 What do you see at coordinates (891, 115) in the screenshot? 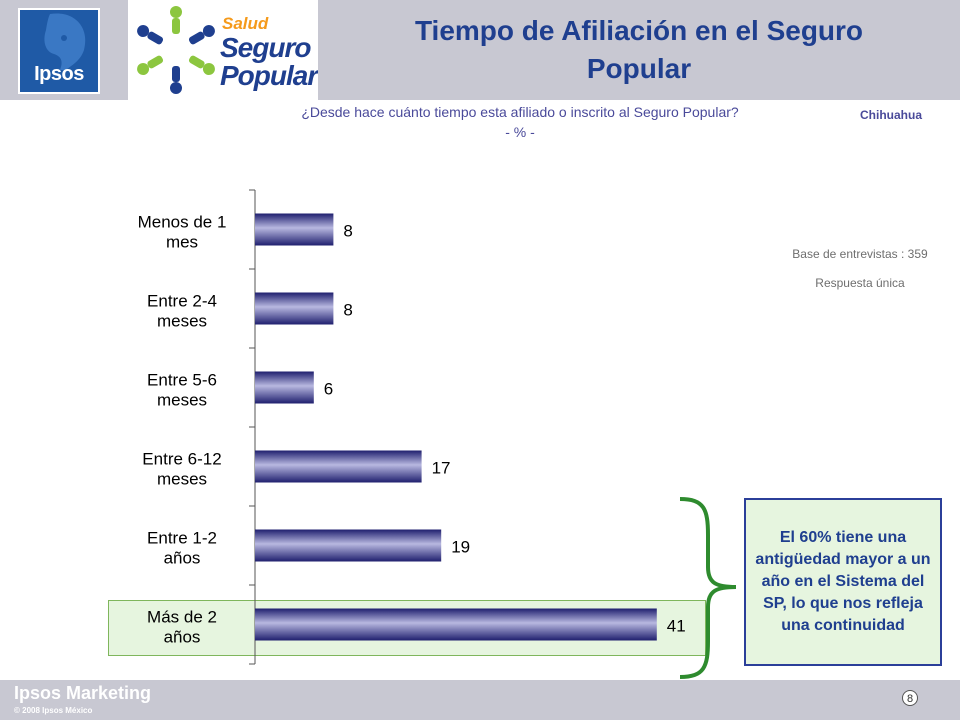
I see `region-label: Chihuahua` at bounding box center [891, 115].